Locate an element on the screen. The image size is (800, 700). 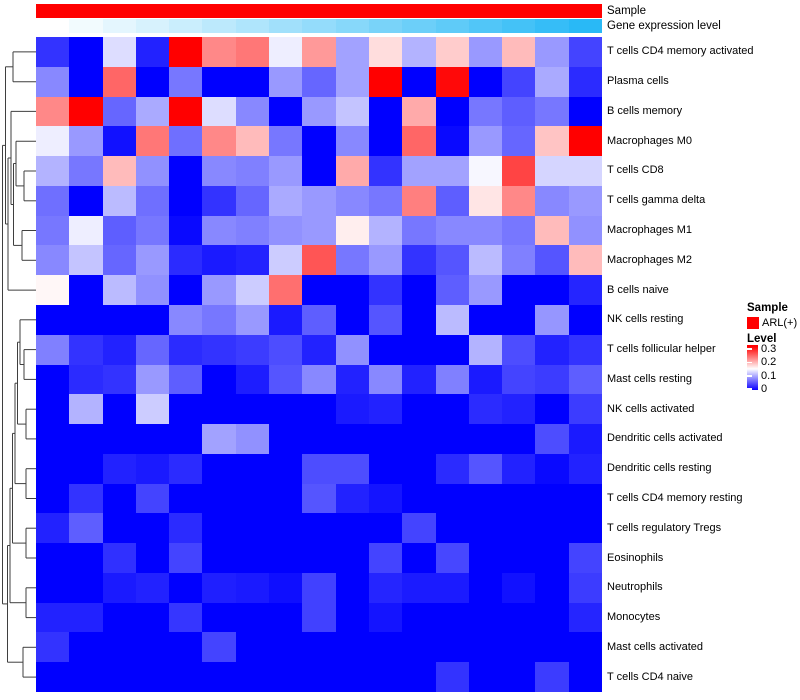
row-label: T cells follicular helper is located at coordinates (661, 349).